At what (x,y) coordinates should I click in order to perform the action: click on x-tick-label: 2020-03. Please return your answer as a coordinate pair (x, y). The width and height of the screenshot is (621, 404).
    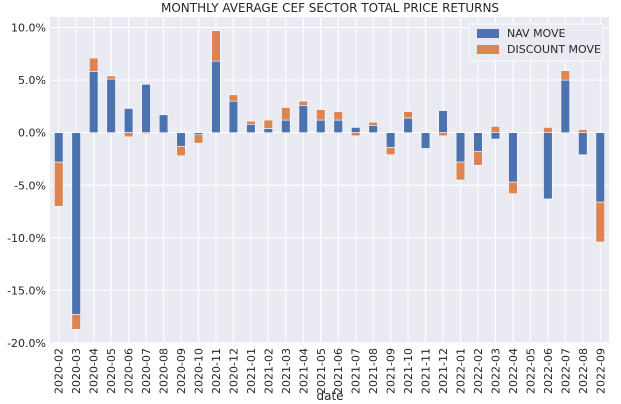
    Looking at the image, I should click on (76, 371).